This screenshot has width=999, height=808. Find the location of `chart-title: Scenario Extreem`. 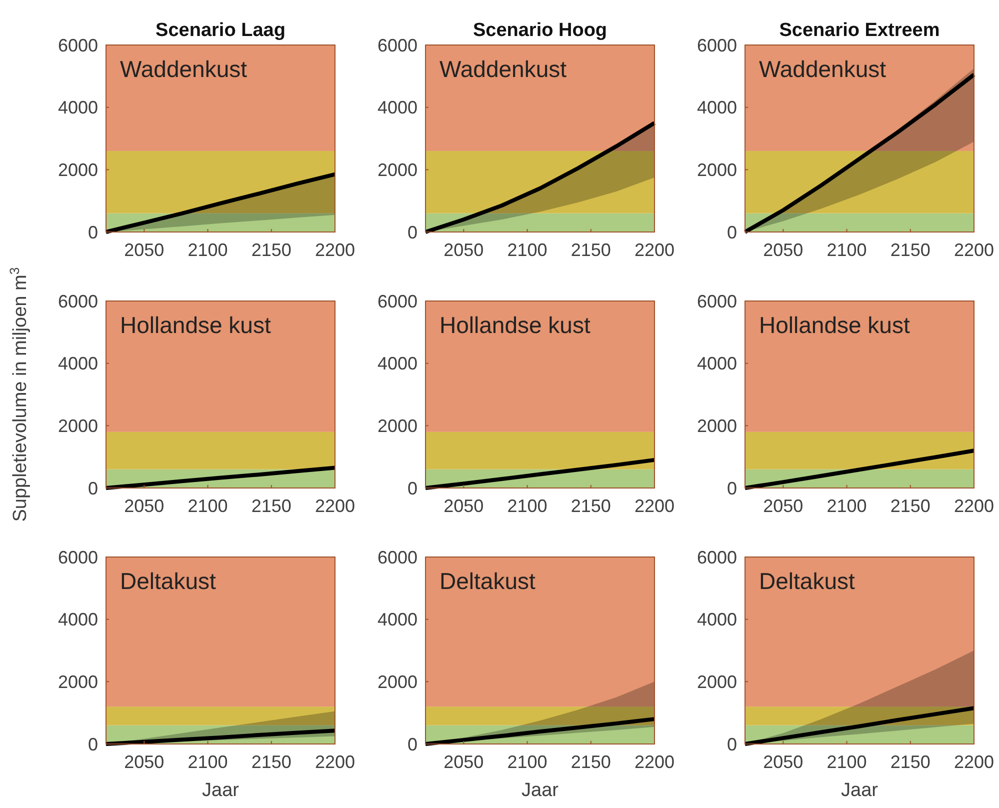

chart-title: Scenario Extreem is located at coordinates (859, 30).